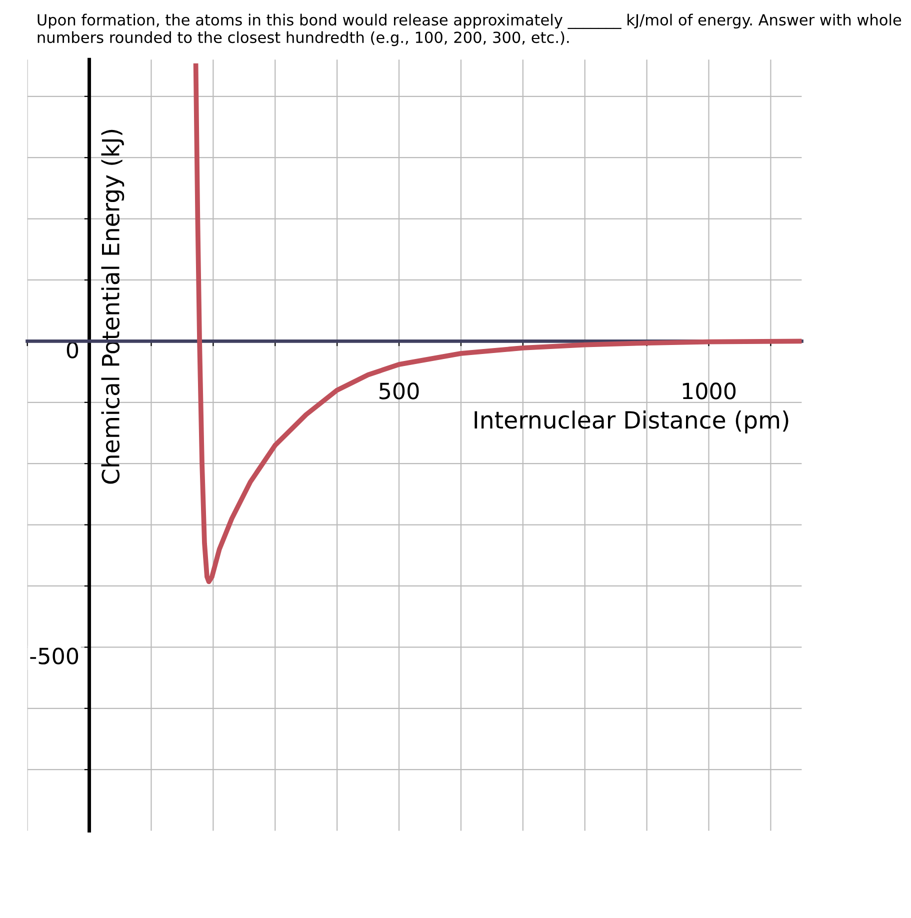 Image resolution: width=911 pixels, height=918 pixels. What do you see at coordinates (631, 422) in the screenshot?
I see `x-axis-title: Internuclear Distance (pm)` at bounding box center [631, 422].